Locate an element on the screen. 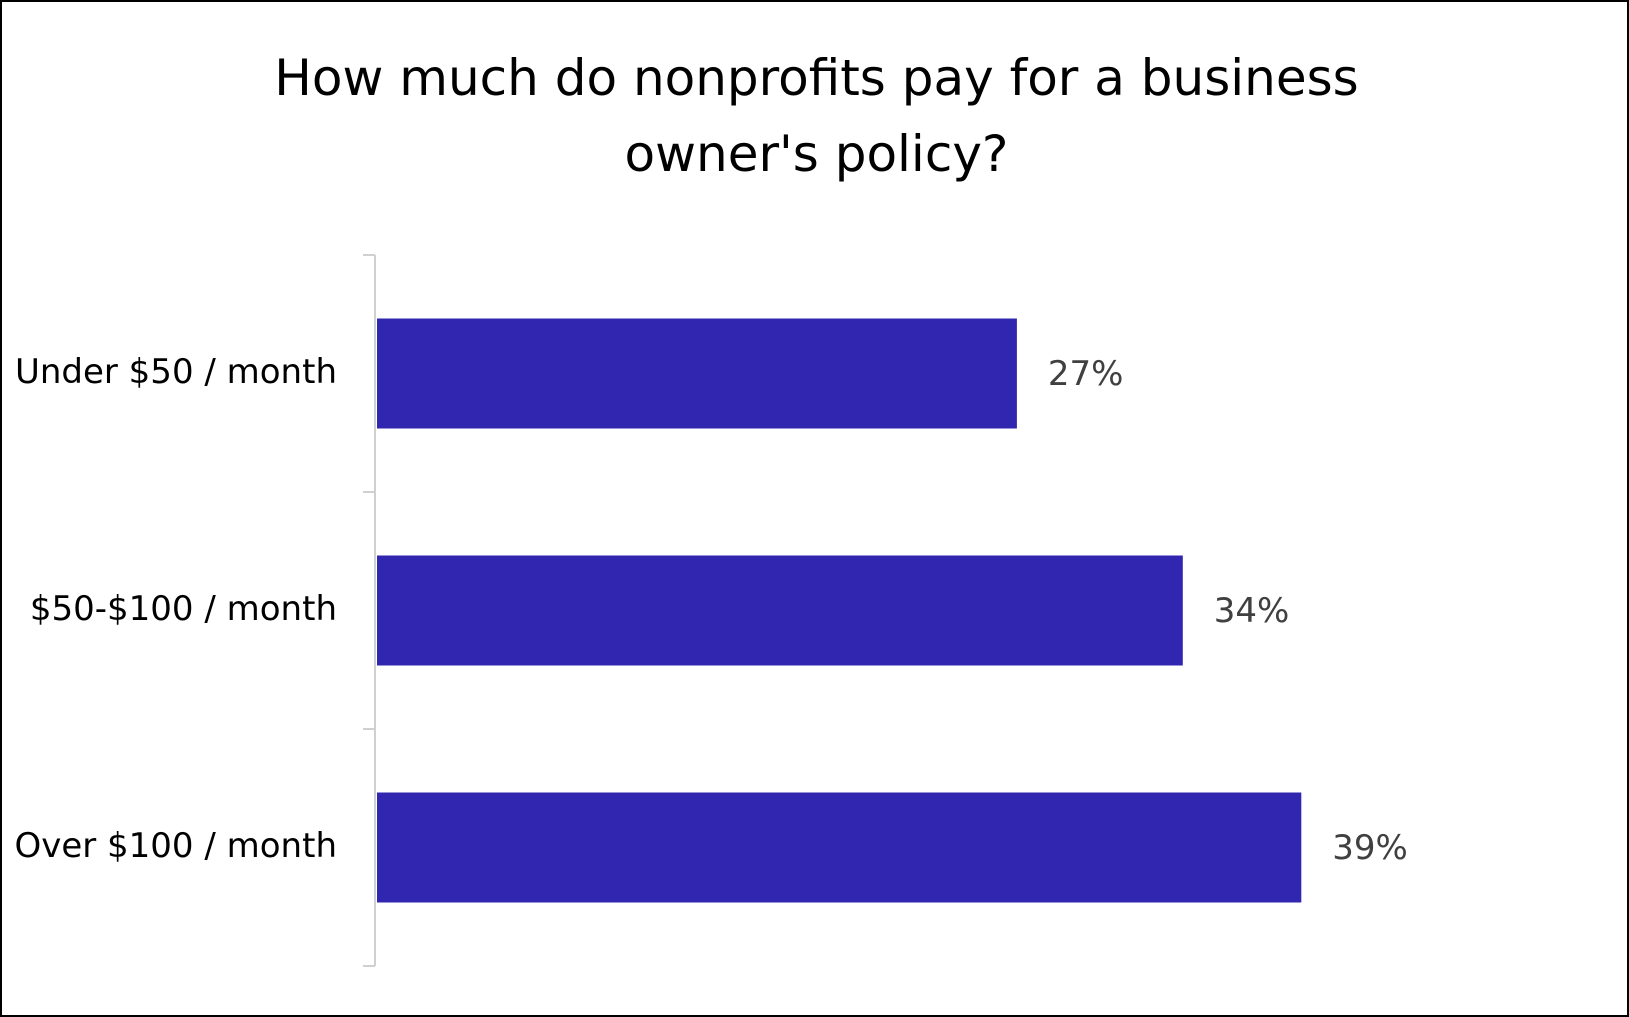 The image size is (1629, 1017). category-label: $50-$100 / month is located at coordinates (183, 609).